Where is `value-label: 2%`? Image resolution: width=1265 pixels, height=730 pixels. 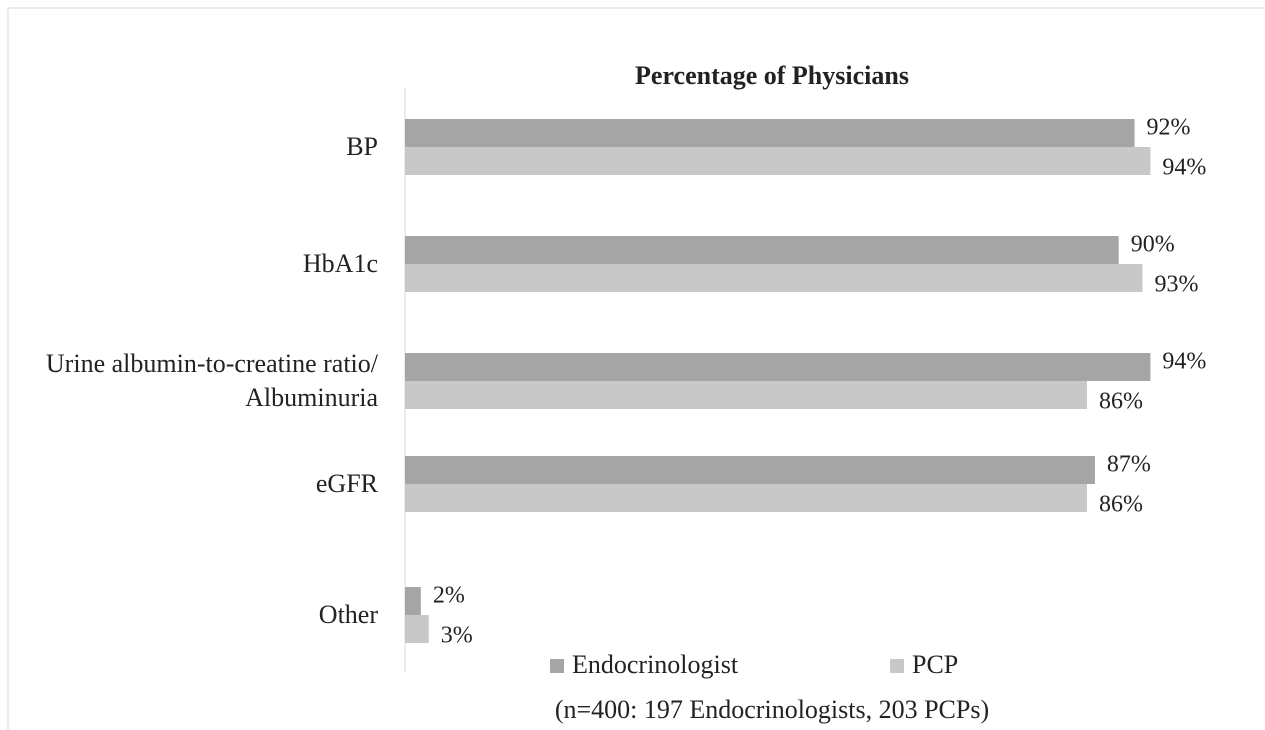
value-label: 2% is located at coordinates (449, 596).